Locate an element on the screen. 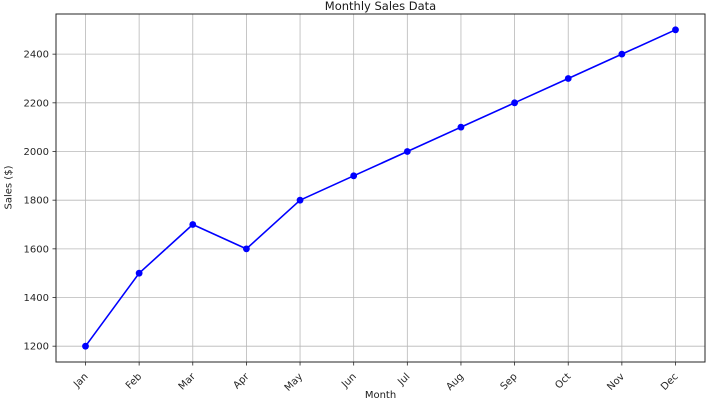 This screenshot has height=408, width=720. chart-title: Monthly Sales Data is located at coordinates (380, 6).